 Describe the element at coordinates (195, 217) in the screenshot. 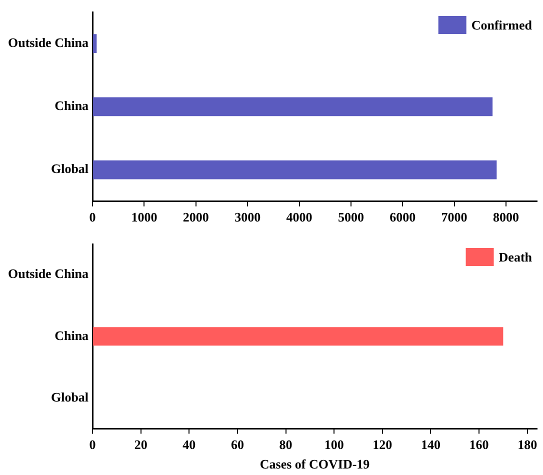

I see `x-tick-label: 2000` at that location.